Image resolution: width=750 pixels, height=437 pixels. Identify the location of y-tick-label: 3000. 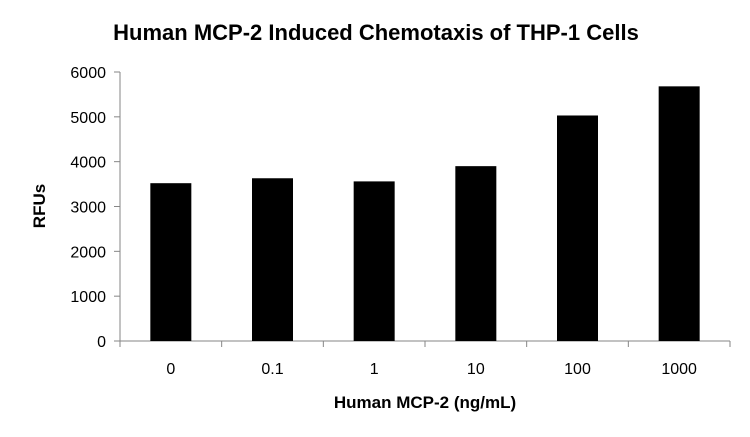
(88, 208).